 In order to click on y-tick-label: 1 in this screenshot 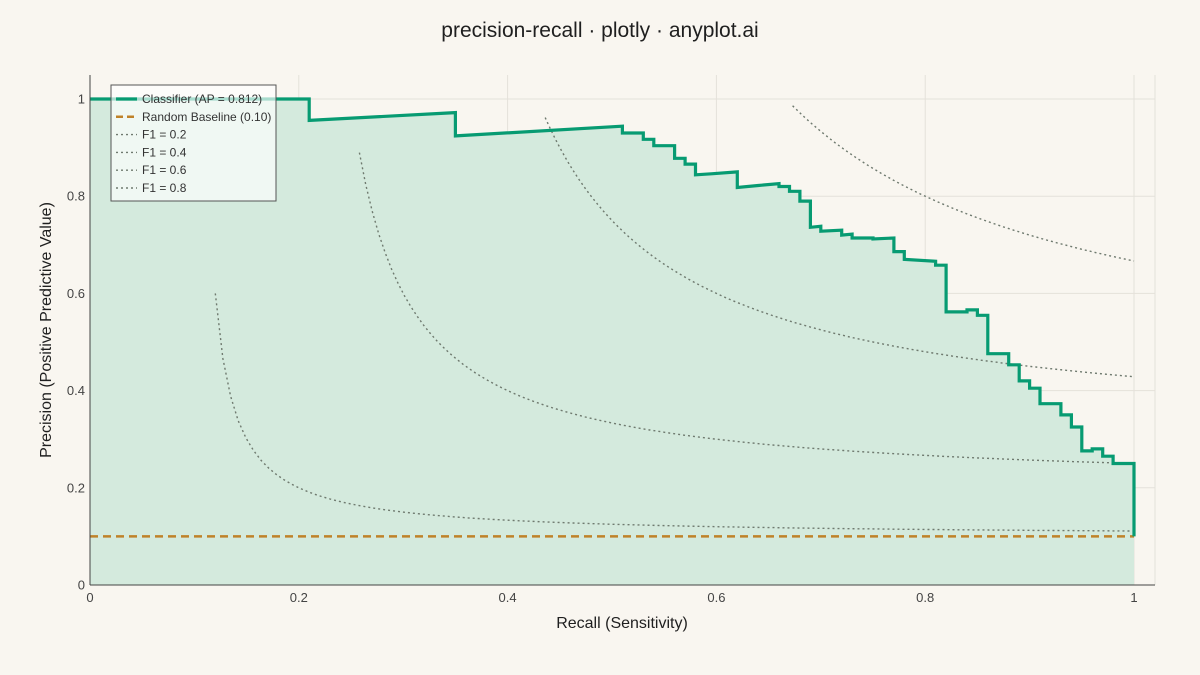, I will do `click(81, 99)`.